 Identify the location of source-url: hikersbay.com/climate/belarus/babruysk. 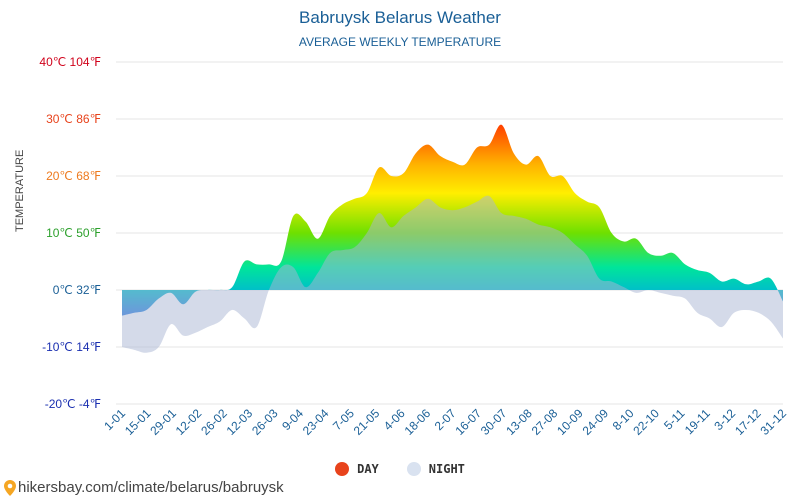
(151, 487).